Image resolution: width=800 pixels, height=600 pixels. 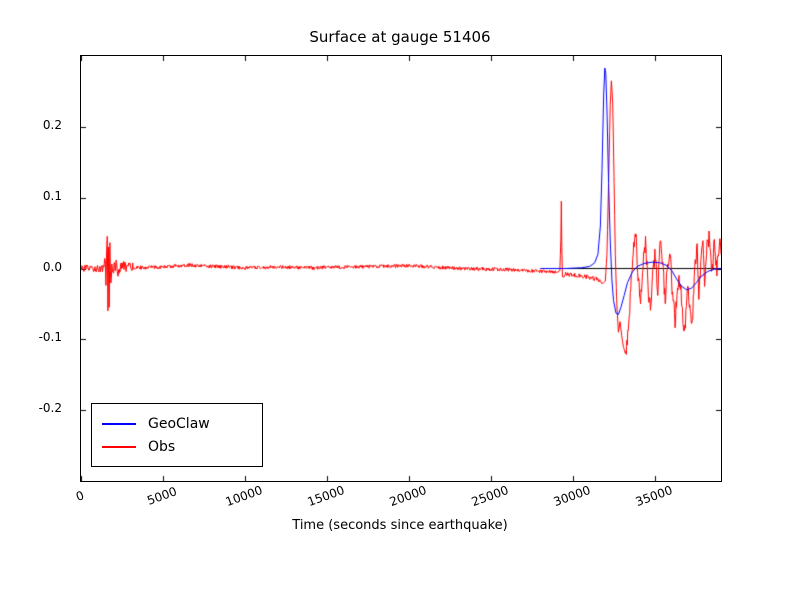 I want to click on legend: GeoClaw Obs, so click(x=177, y=435).